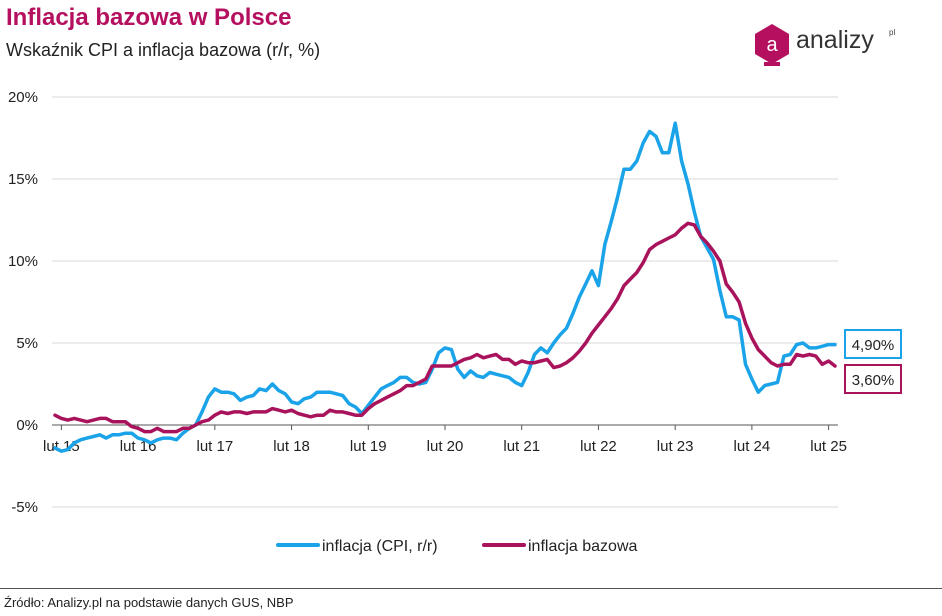  I want to click on legend-label-core: inflacja bazowa, so click(583, 546).